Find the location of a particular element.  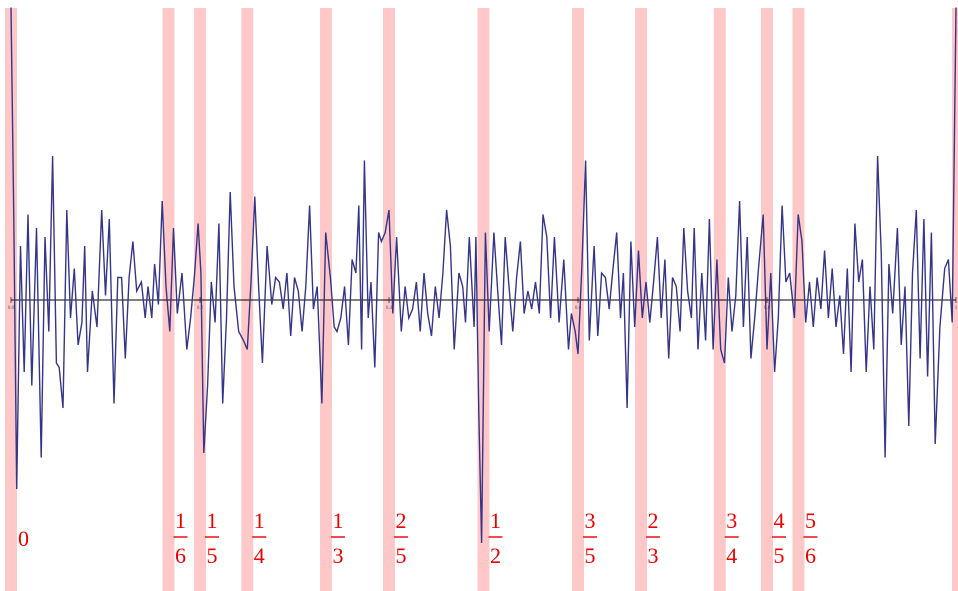

x-tick-label: 0.0 is located at coordinates (11, 308).